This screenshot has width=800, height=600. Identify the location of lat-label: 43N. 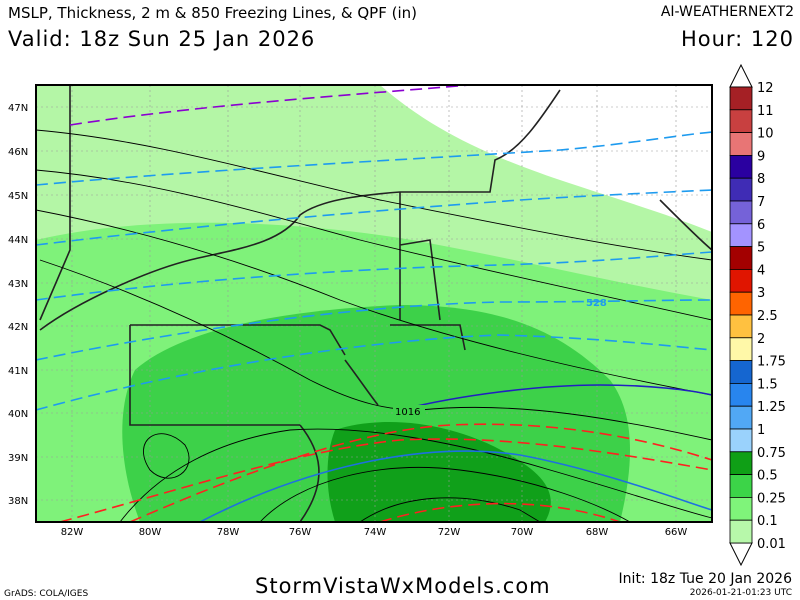
(18, 284).